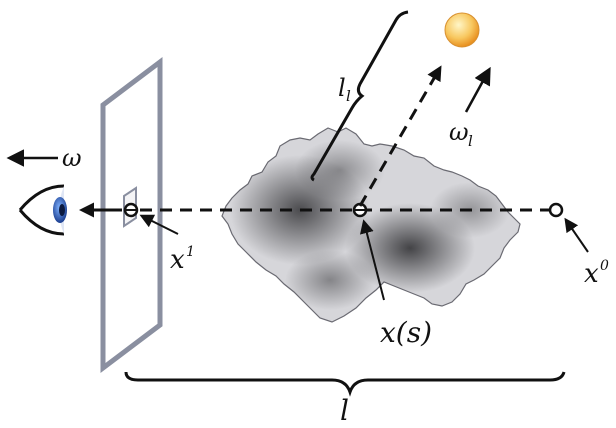 The image size is (616, 428). Describe the element at coordinates (400, 136) in the screenshot. I see `light-ray` at that location.